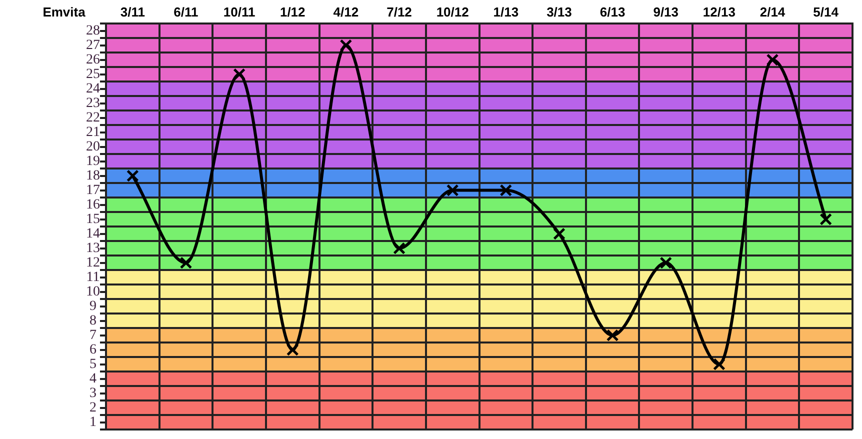 The image size is (862, 439). Describe the element at coordinates (132, 12) in the screenshot. I see `x-tick-label: 3/11` at that location.